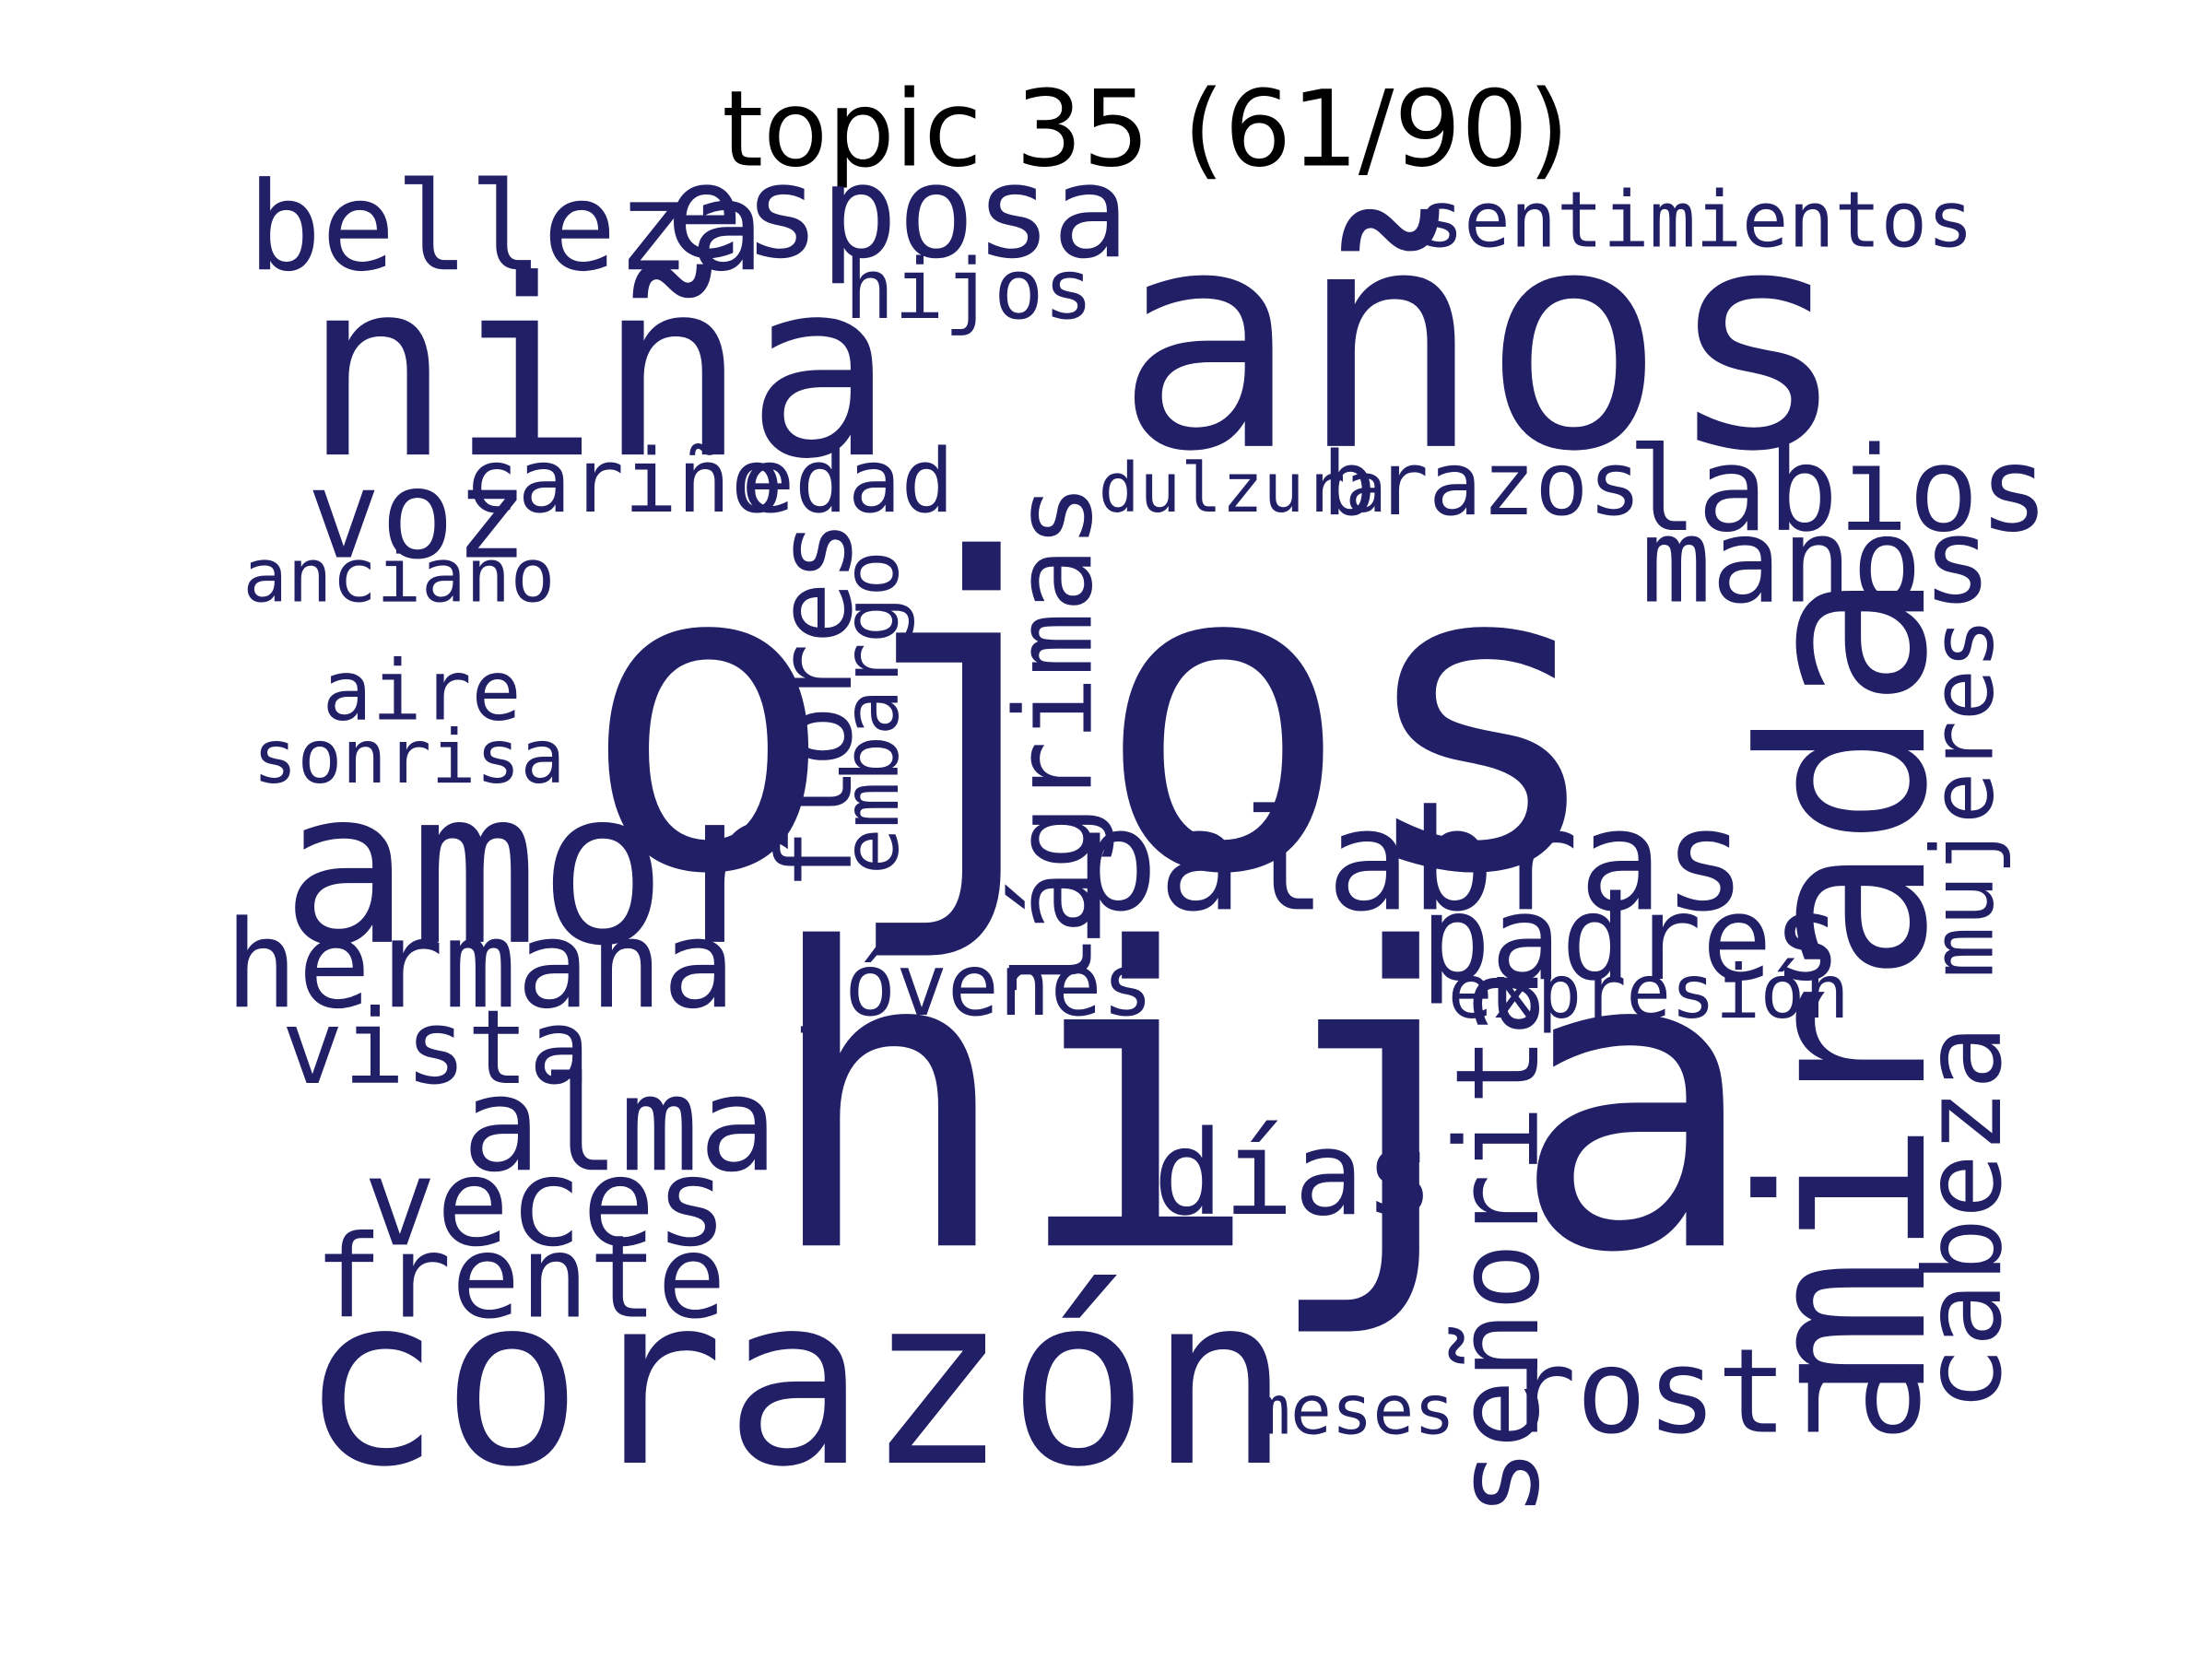  What do you see at coordinates (1294, 1175) in the screenshot?
I see `word-días: días` at bounding box center [1294, 1175].